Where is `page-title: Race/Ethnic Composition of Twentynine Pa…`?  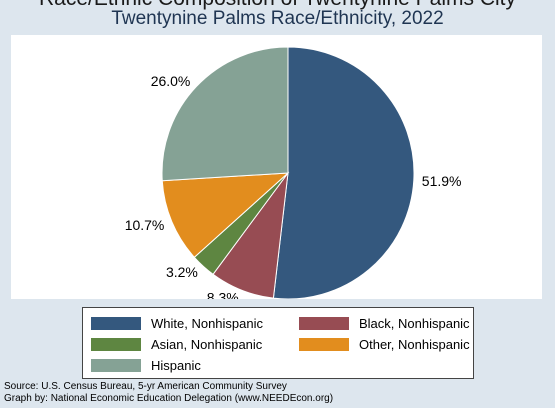
page-title: Race/Ethnic Composition of Twentynine Pa… is located at coordinates (277, 5).